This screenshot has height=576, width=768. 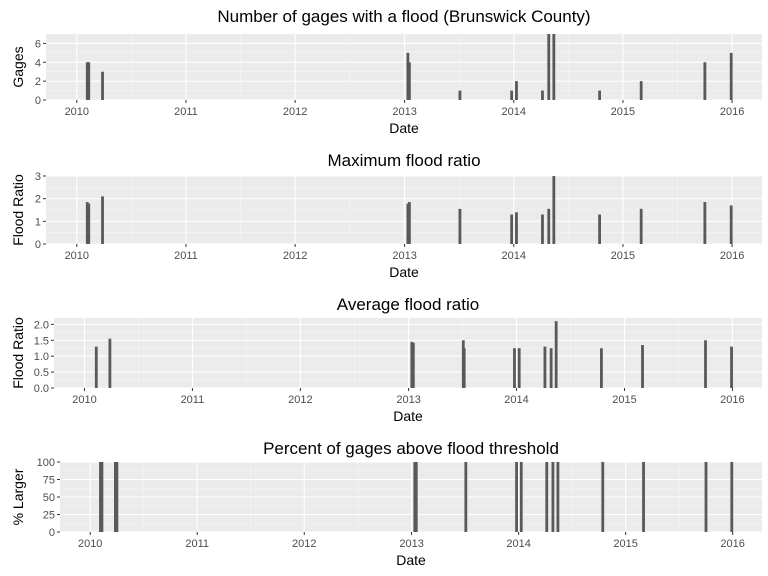 What do you see at coordinates (403, 160) in the screenshot?
I see `chart-title: Maximum flood ratio` at bounding box center [403, 160].